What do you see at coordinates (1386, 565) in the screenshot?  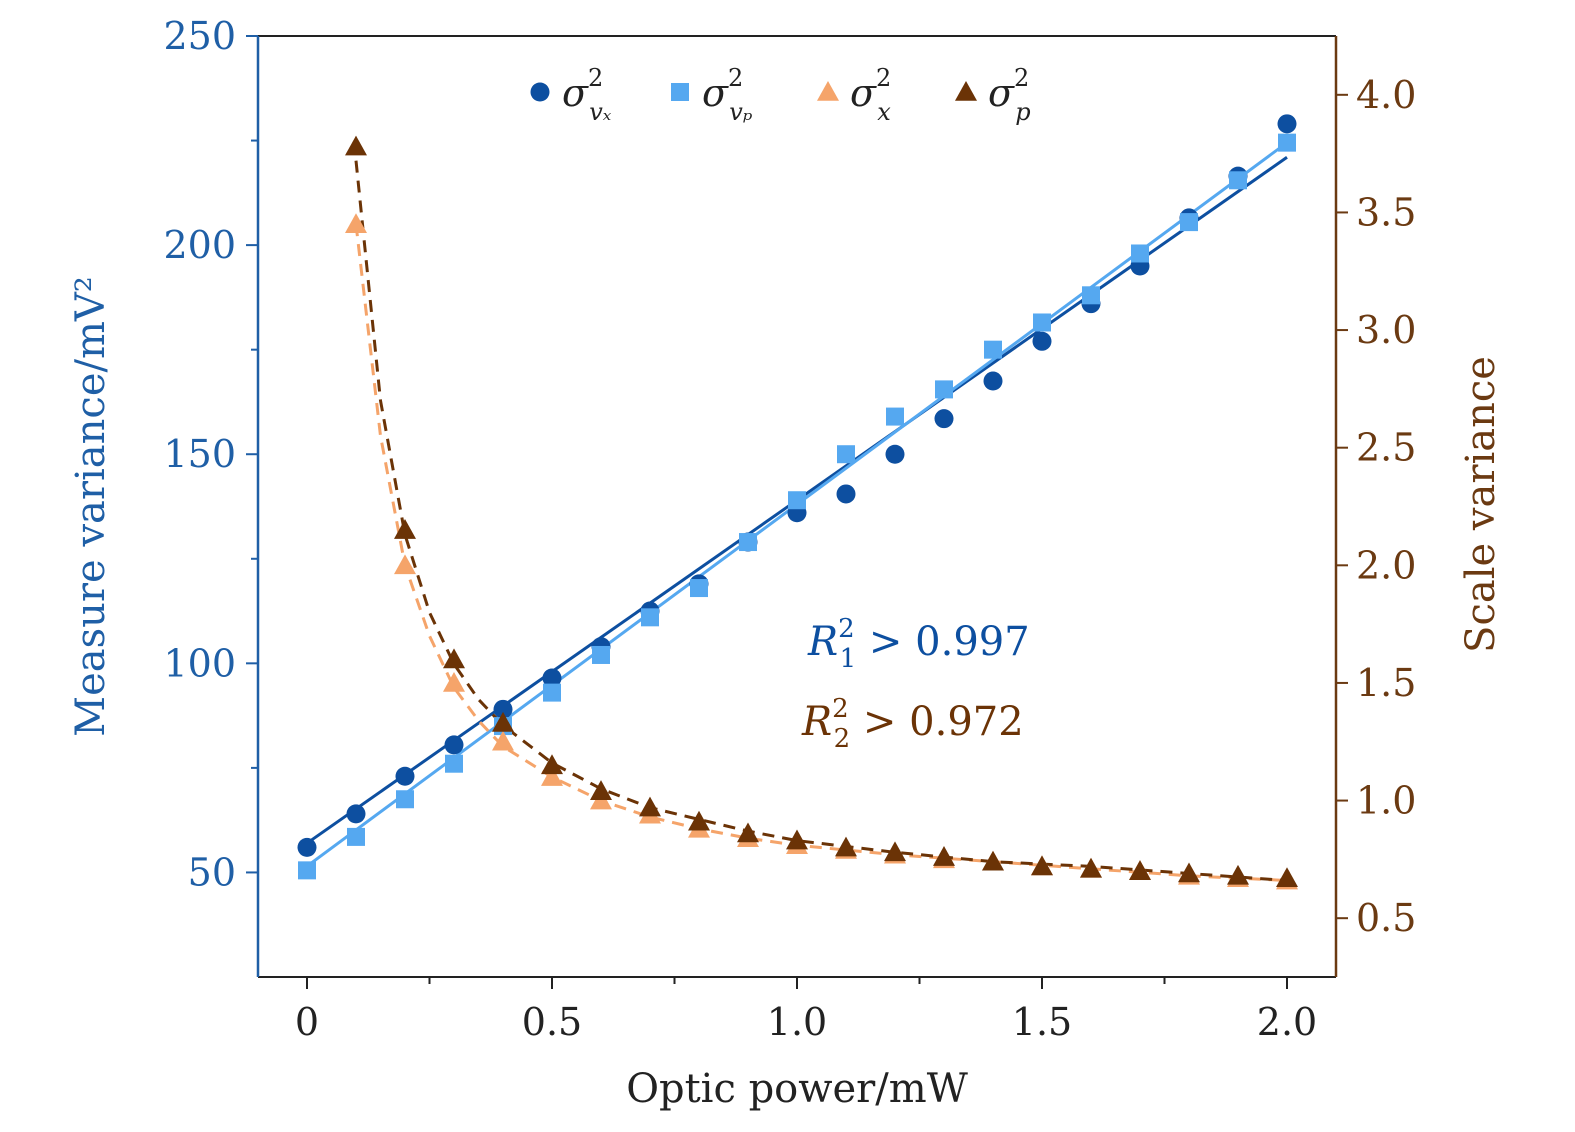 I see `y-right-tick-label: 2.0` at bounding box center [1386, 565].